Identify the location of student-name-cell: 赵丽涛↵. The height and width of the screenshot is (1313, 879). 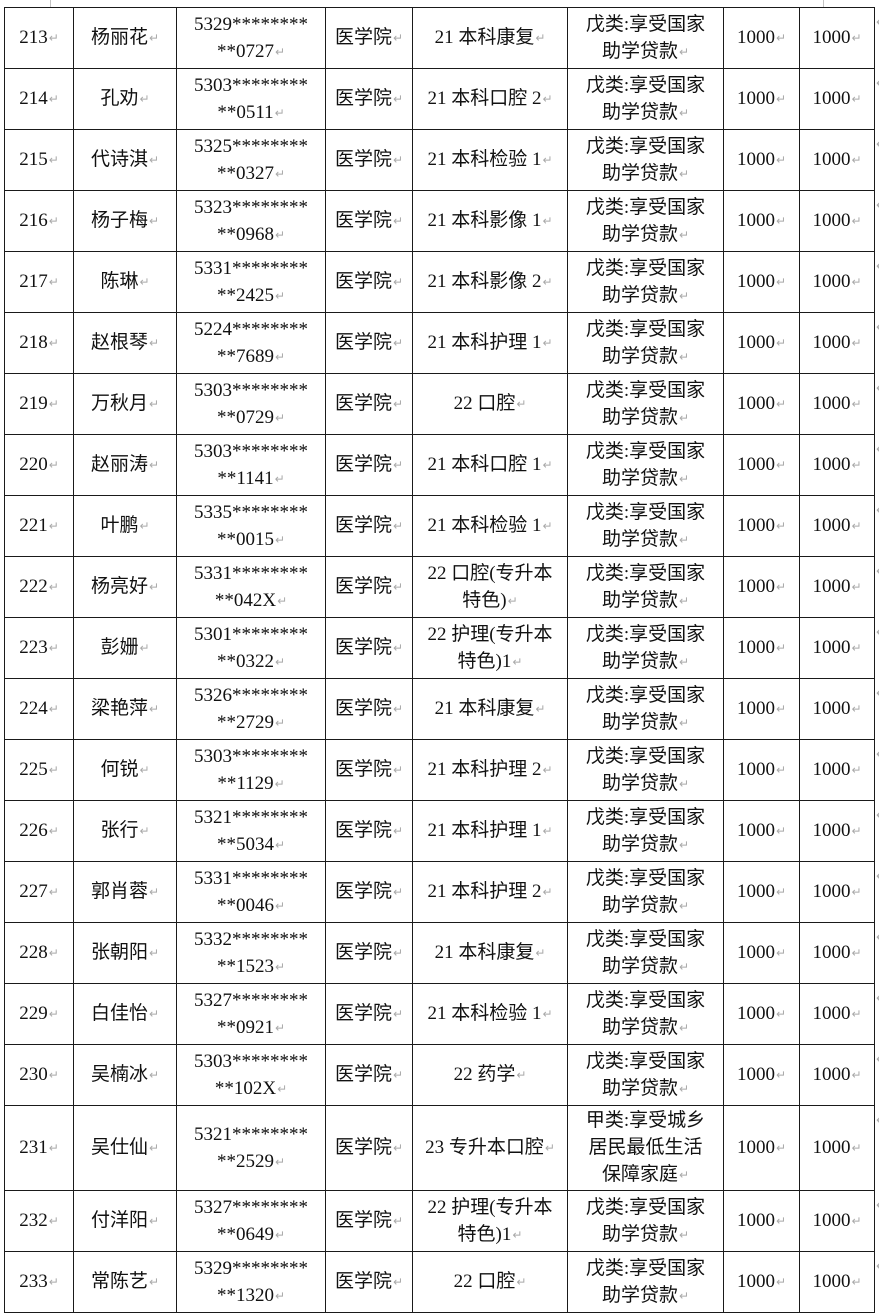
(125, 465).